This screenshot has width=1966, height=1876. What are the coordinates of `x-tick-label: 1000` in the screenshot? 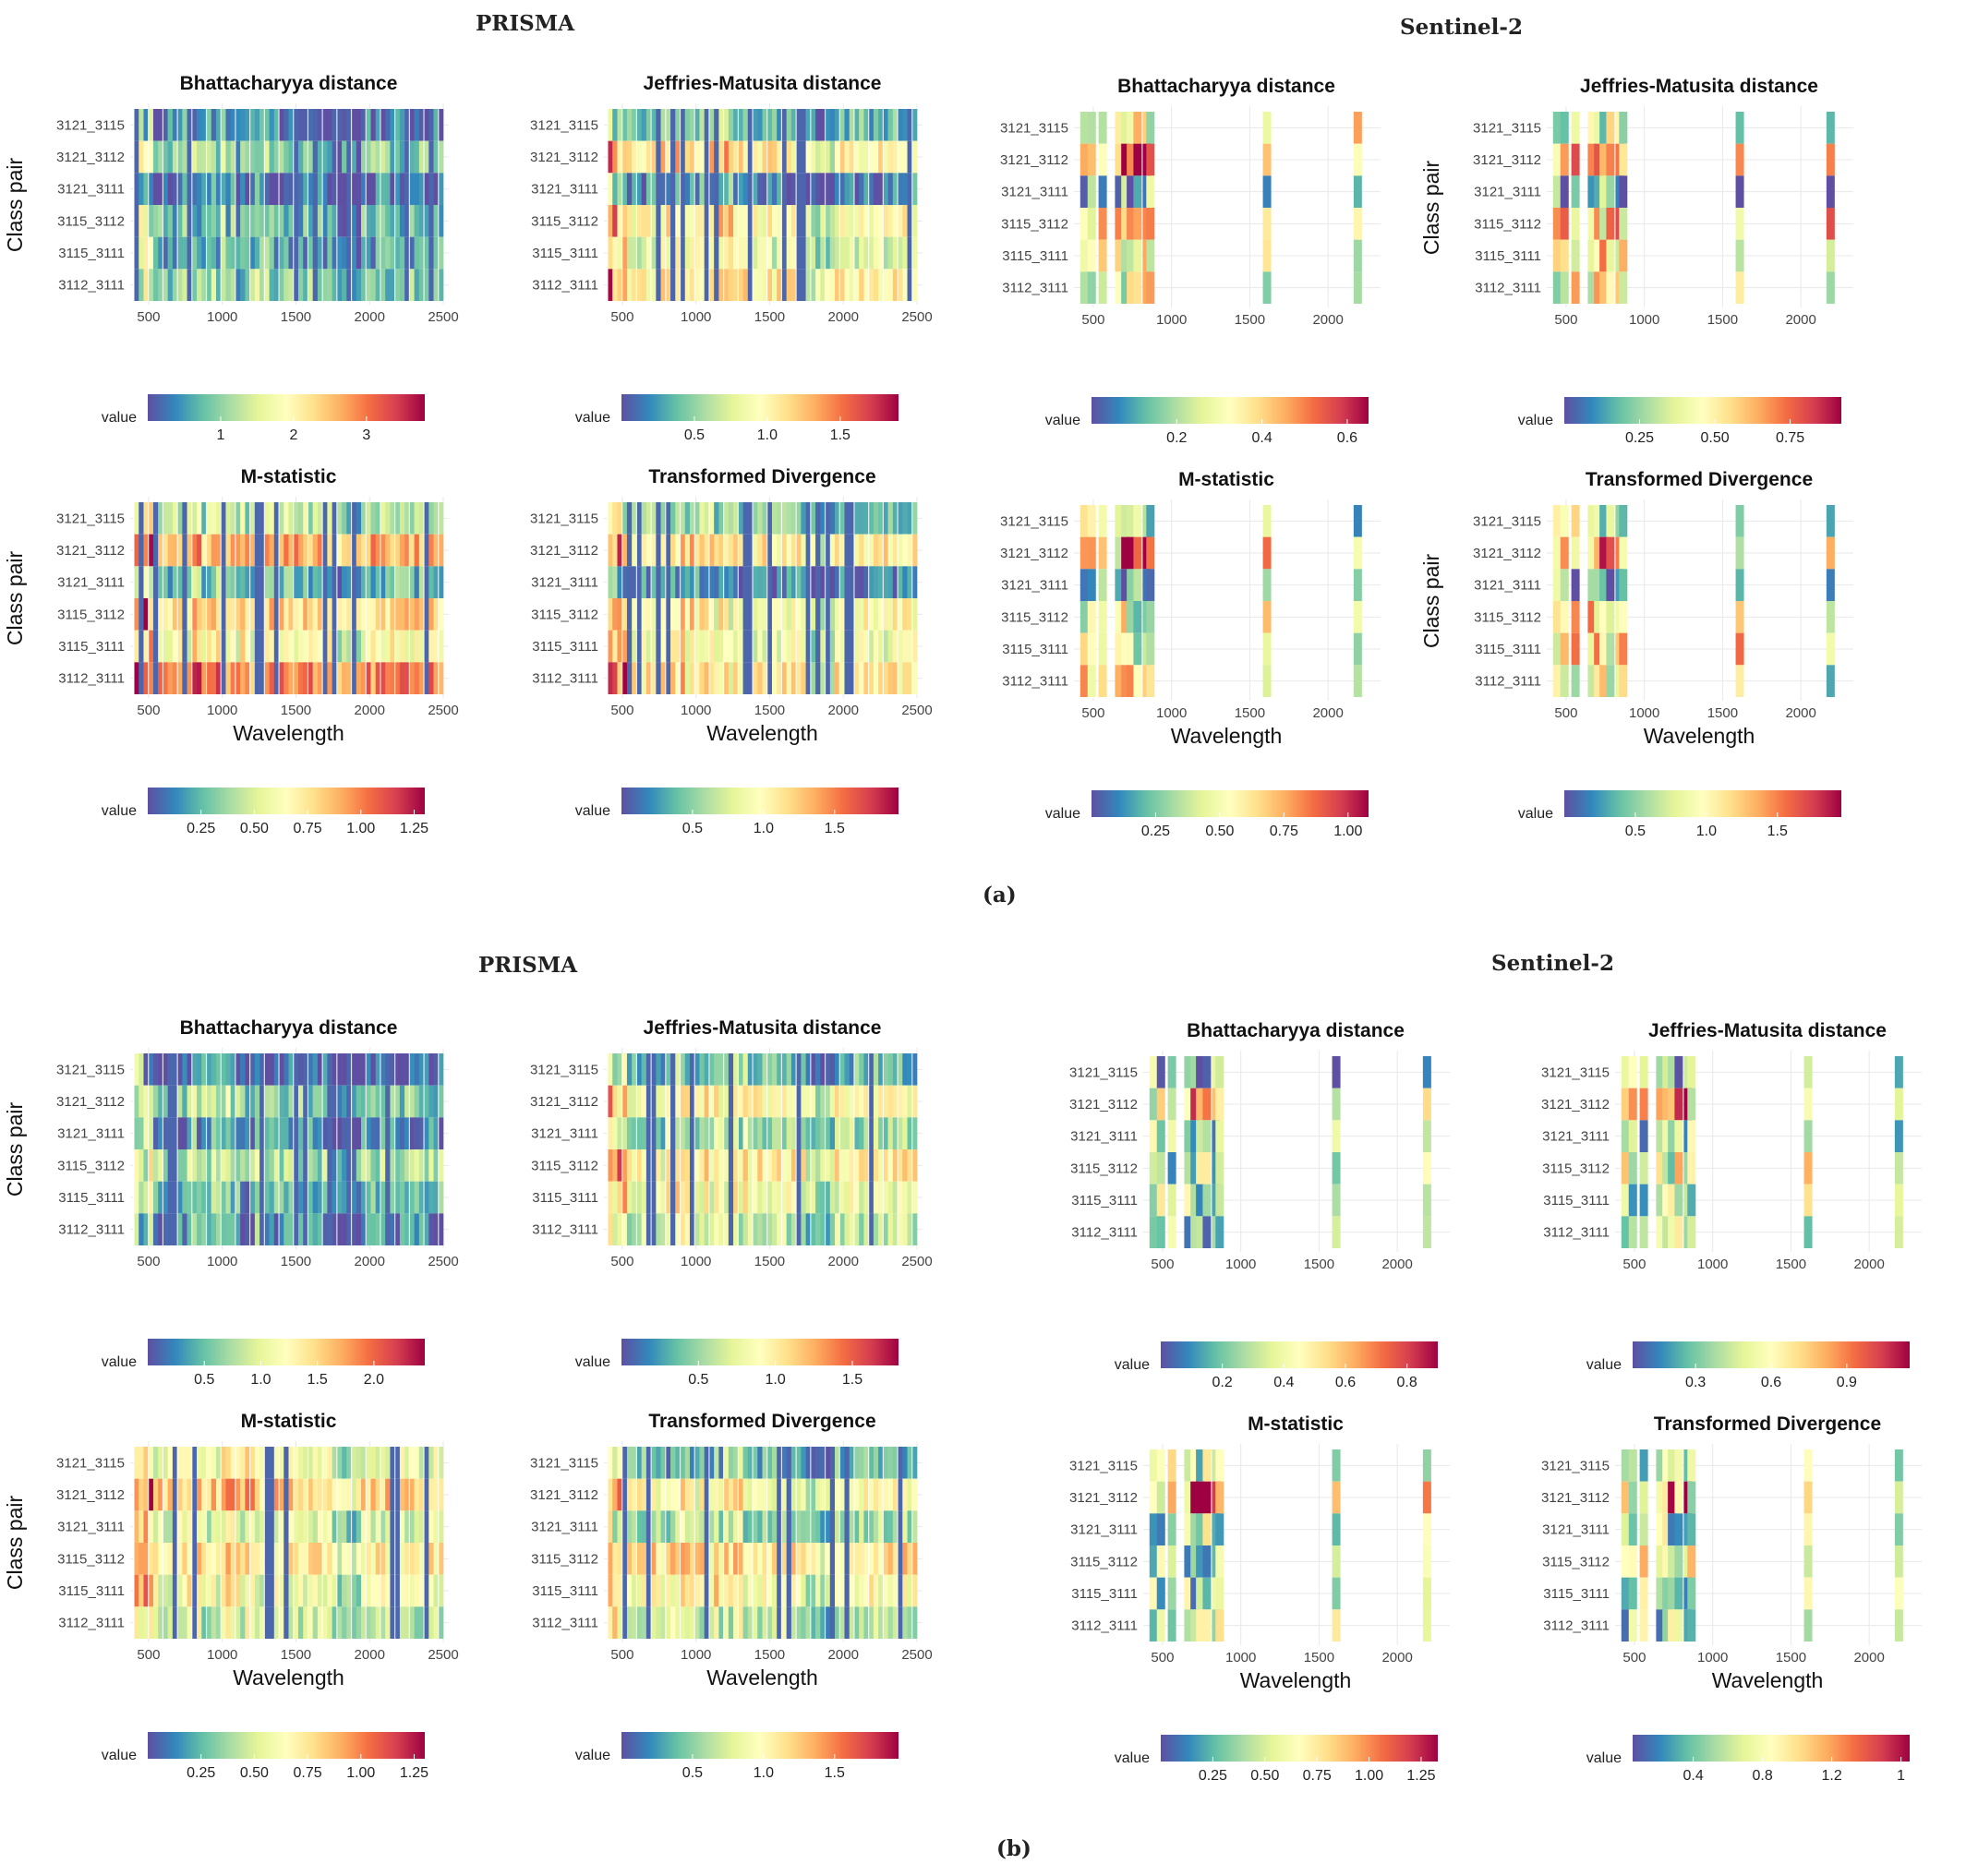 It's located at (696, 1261).